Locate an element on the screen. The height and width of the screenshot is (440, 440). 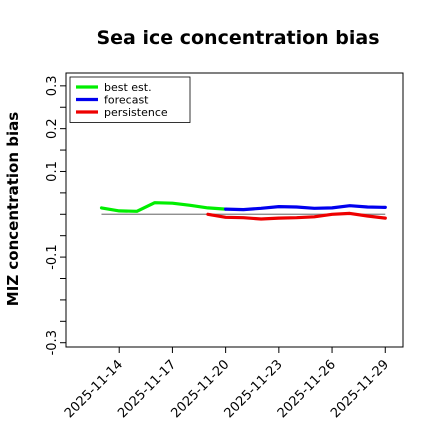
y-axis-label: MIZ concentration bias is located at coordinates (13, 209).